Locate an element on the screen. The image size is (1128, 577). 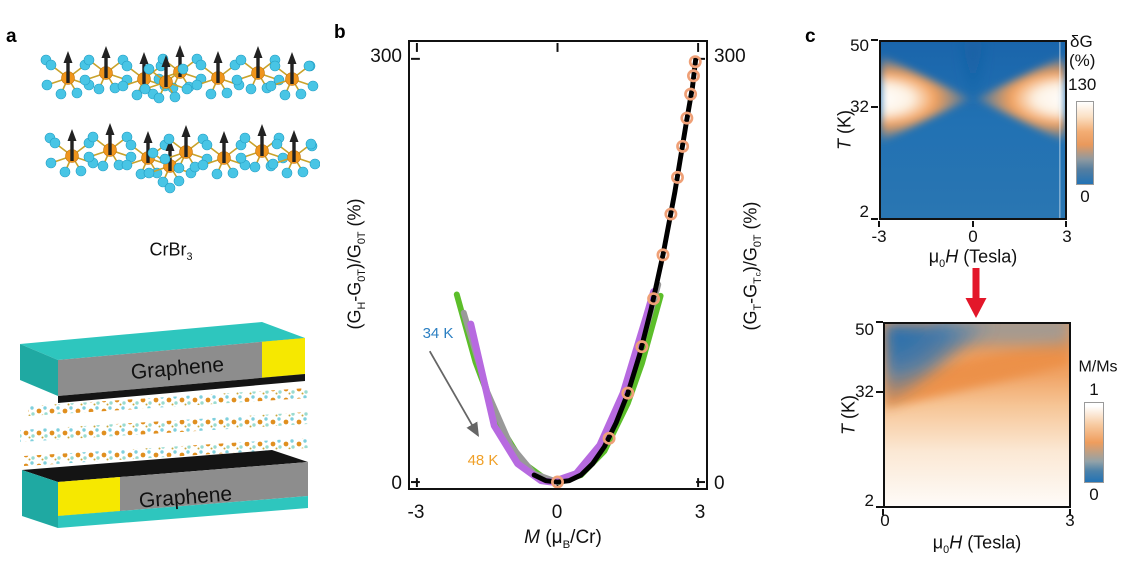
c-top-ytick-32: 32 is located at coordinates (859, 107).